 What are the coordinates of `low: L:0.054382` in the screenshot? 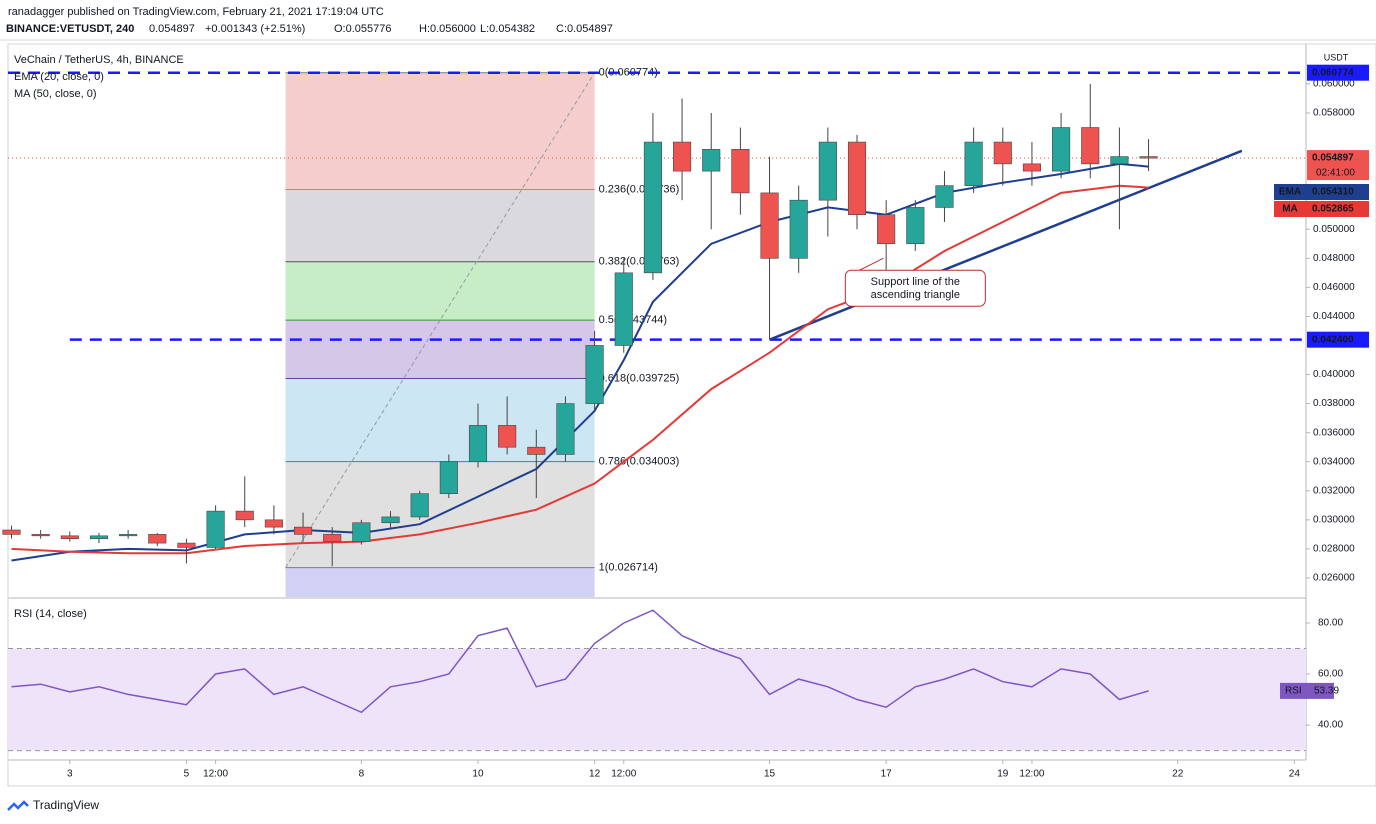 It's located at (507, 29).